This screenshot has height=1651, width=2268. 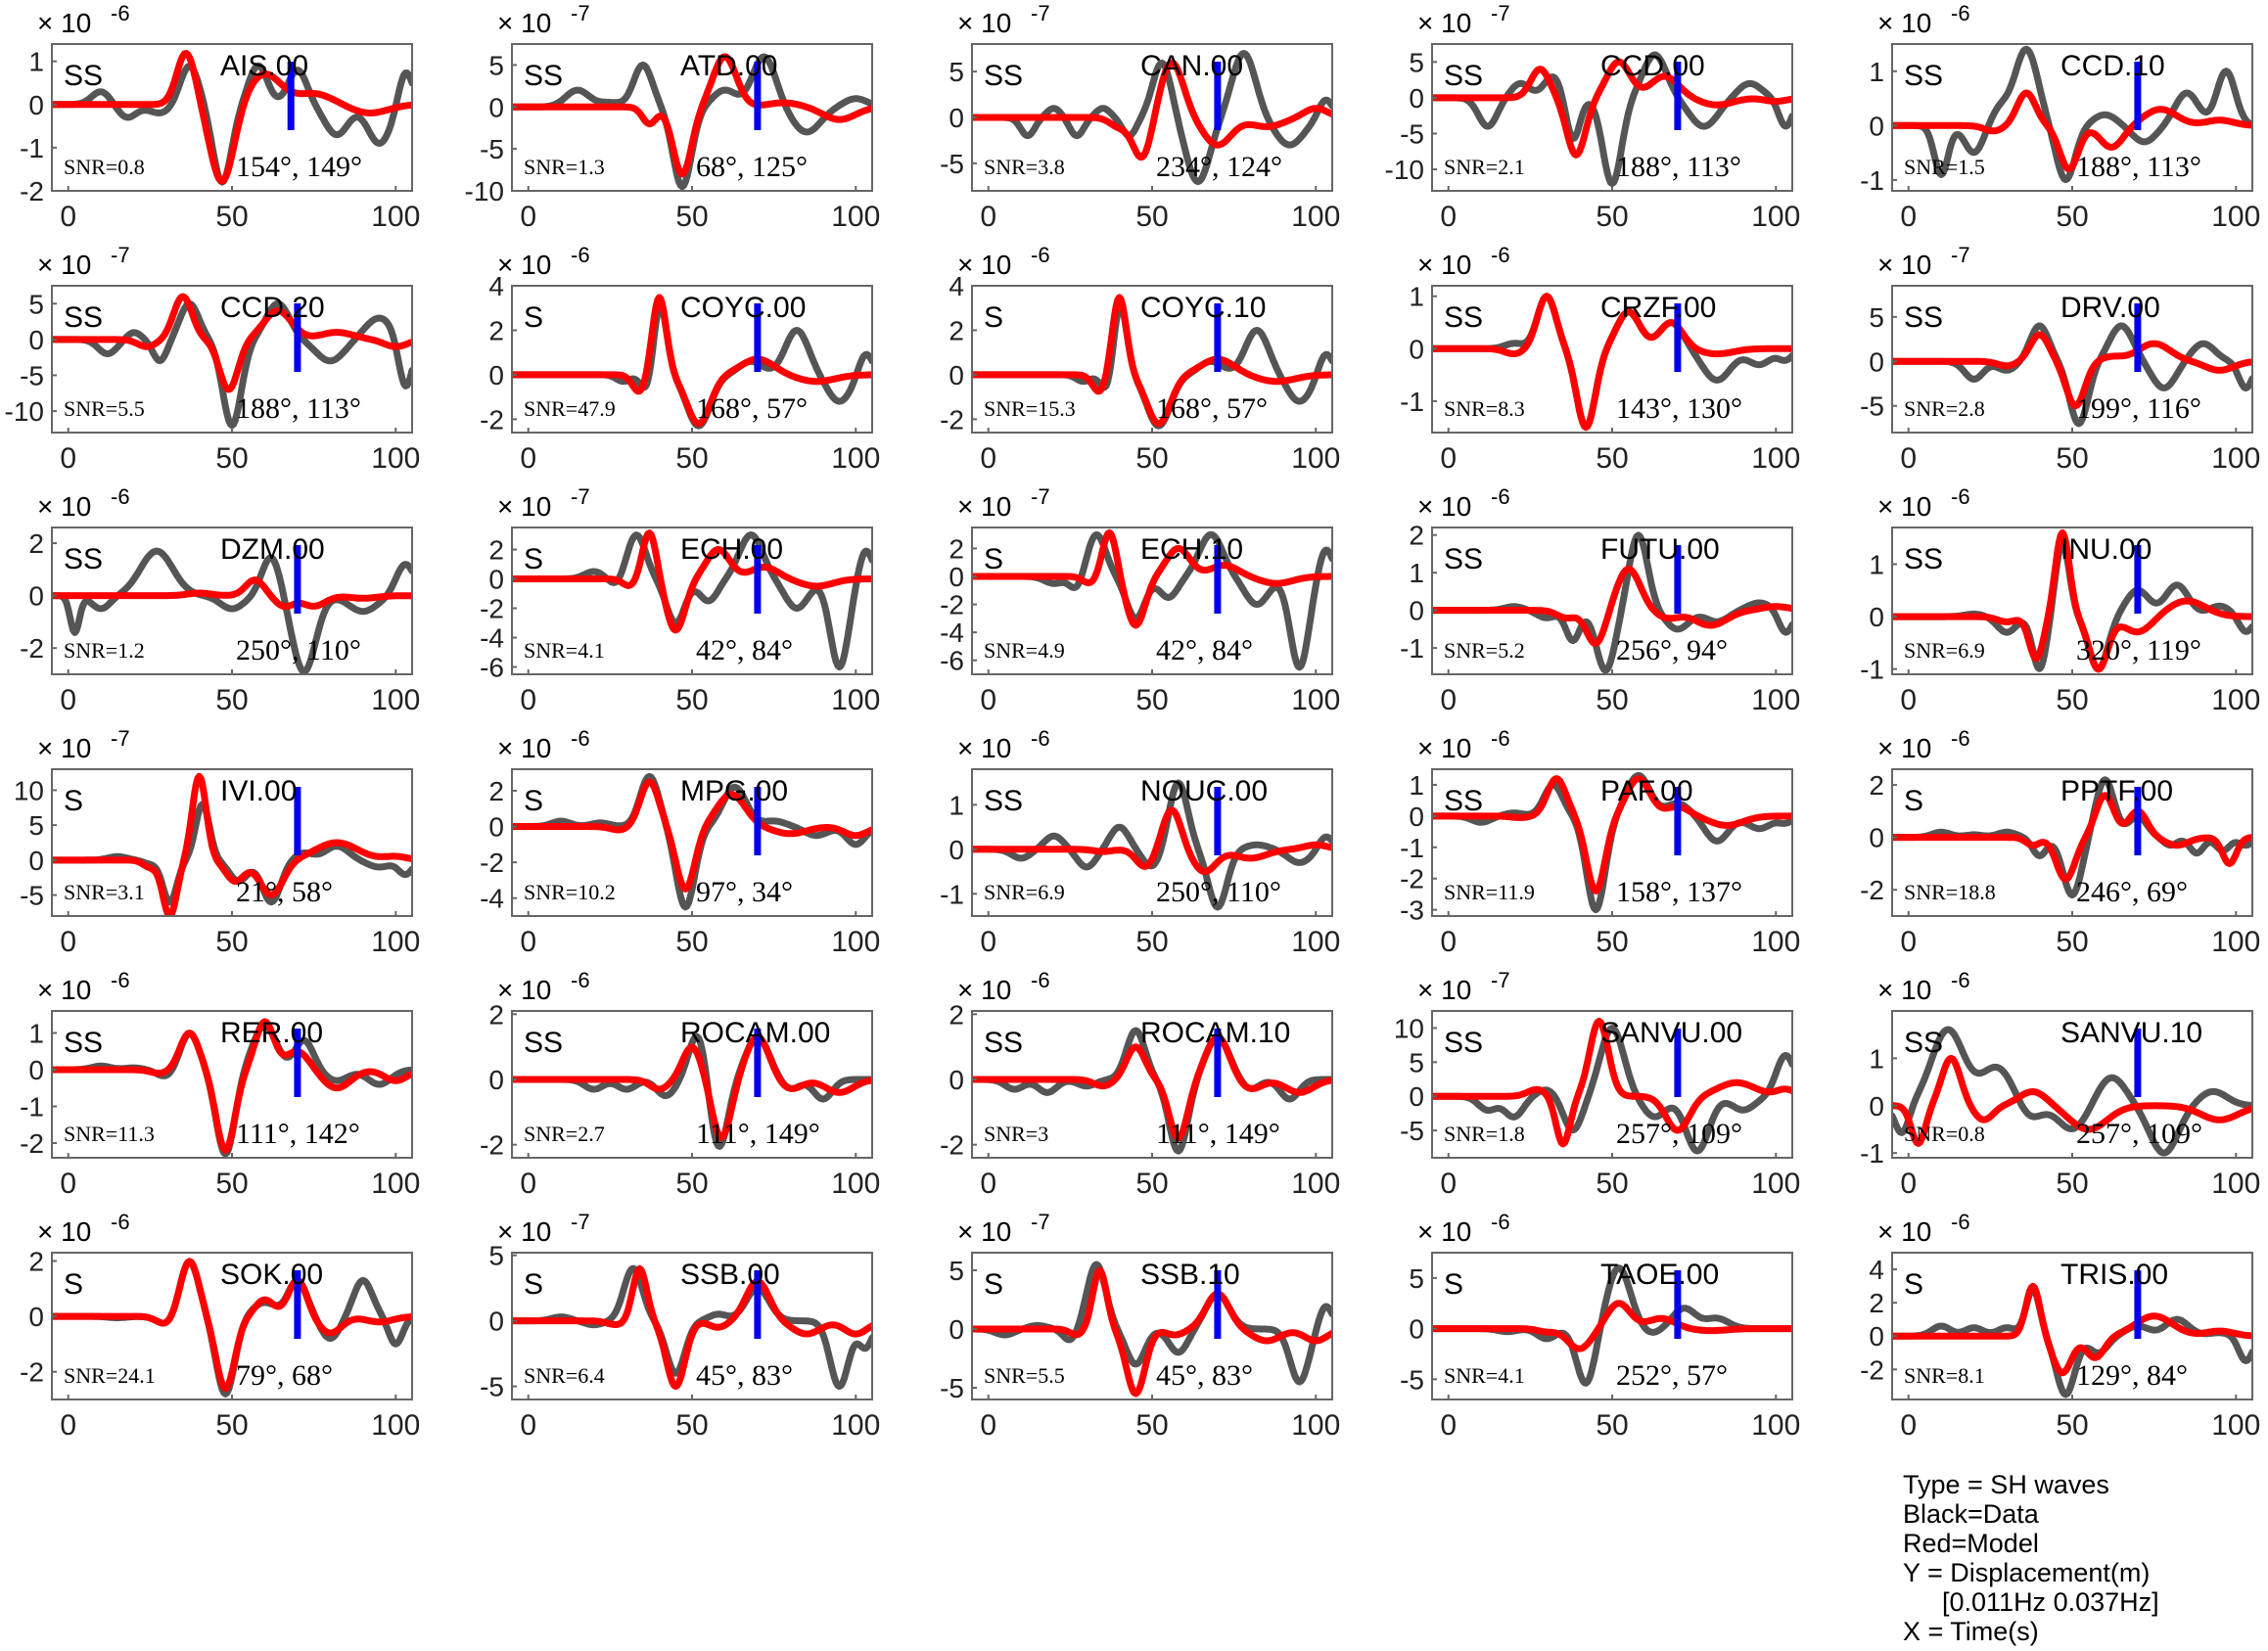 What do you see at coordinates (1945, 408) in the screenshot?
I see `snr-label: SNR=2.8` at bounding box center [1945, 408].